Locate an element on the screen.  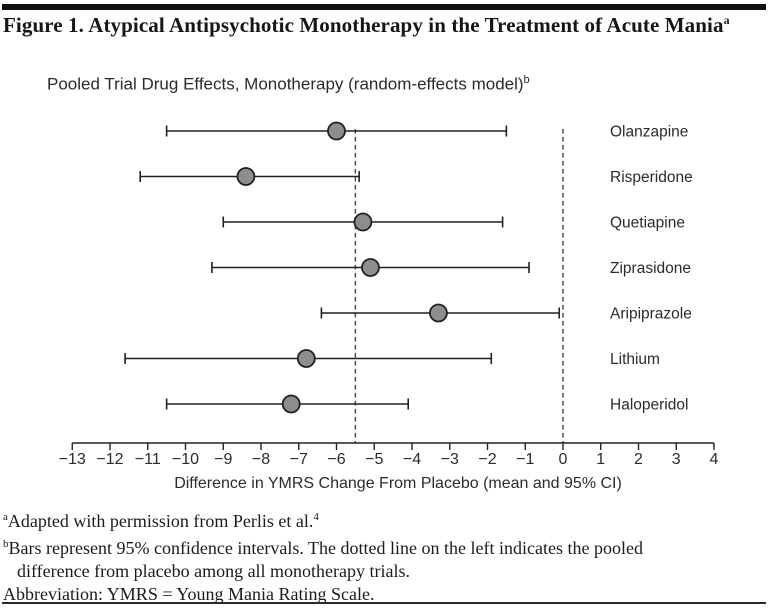
x-axis-tick-label: −3 is located at coordinates (450, 459).